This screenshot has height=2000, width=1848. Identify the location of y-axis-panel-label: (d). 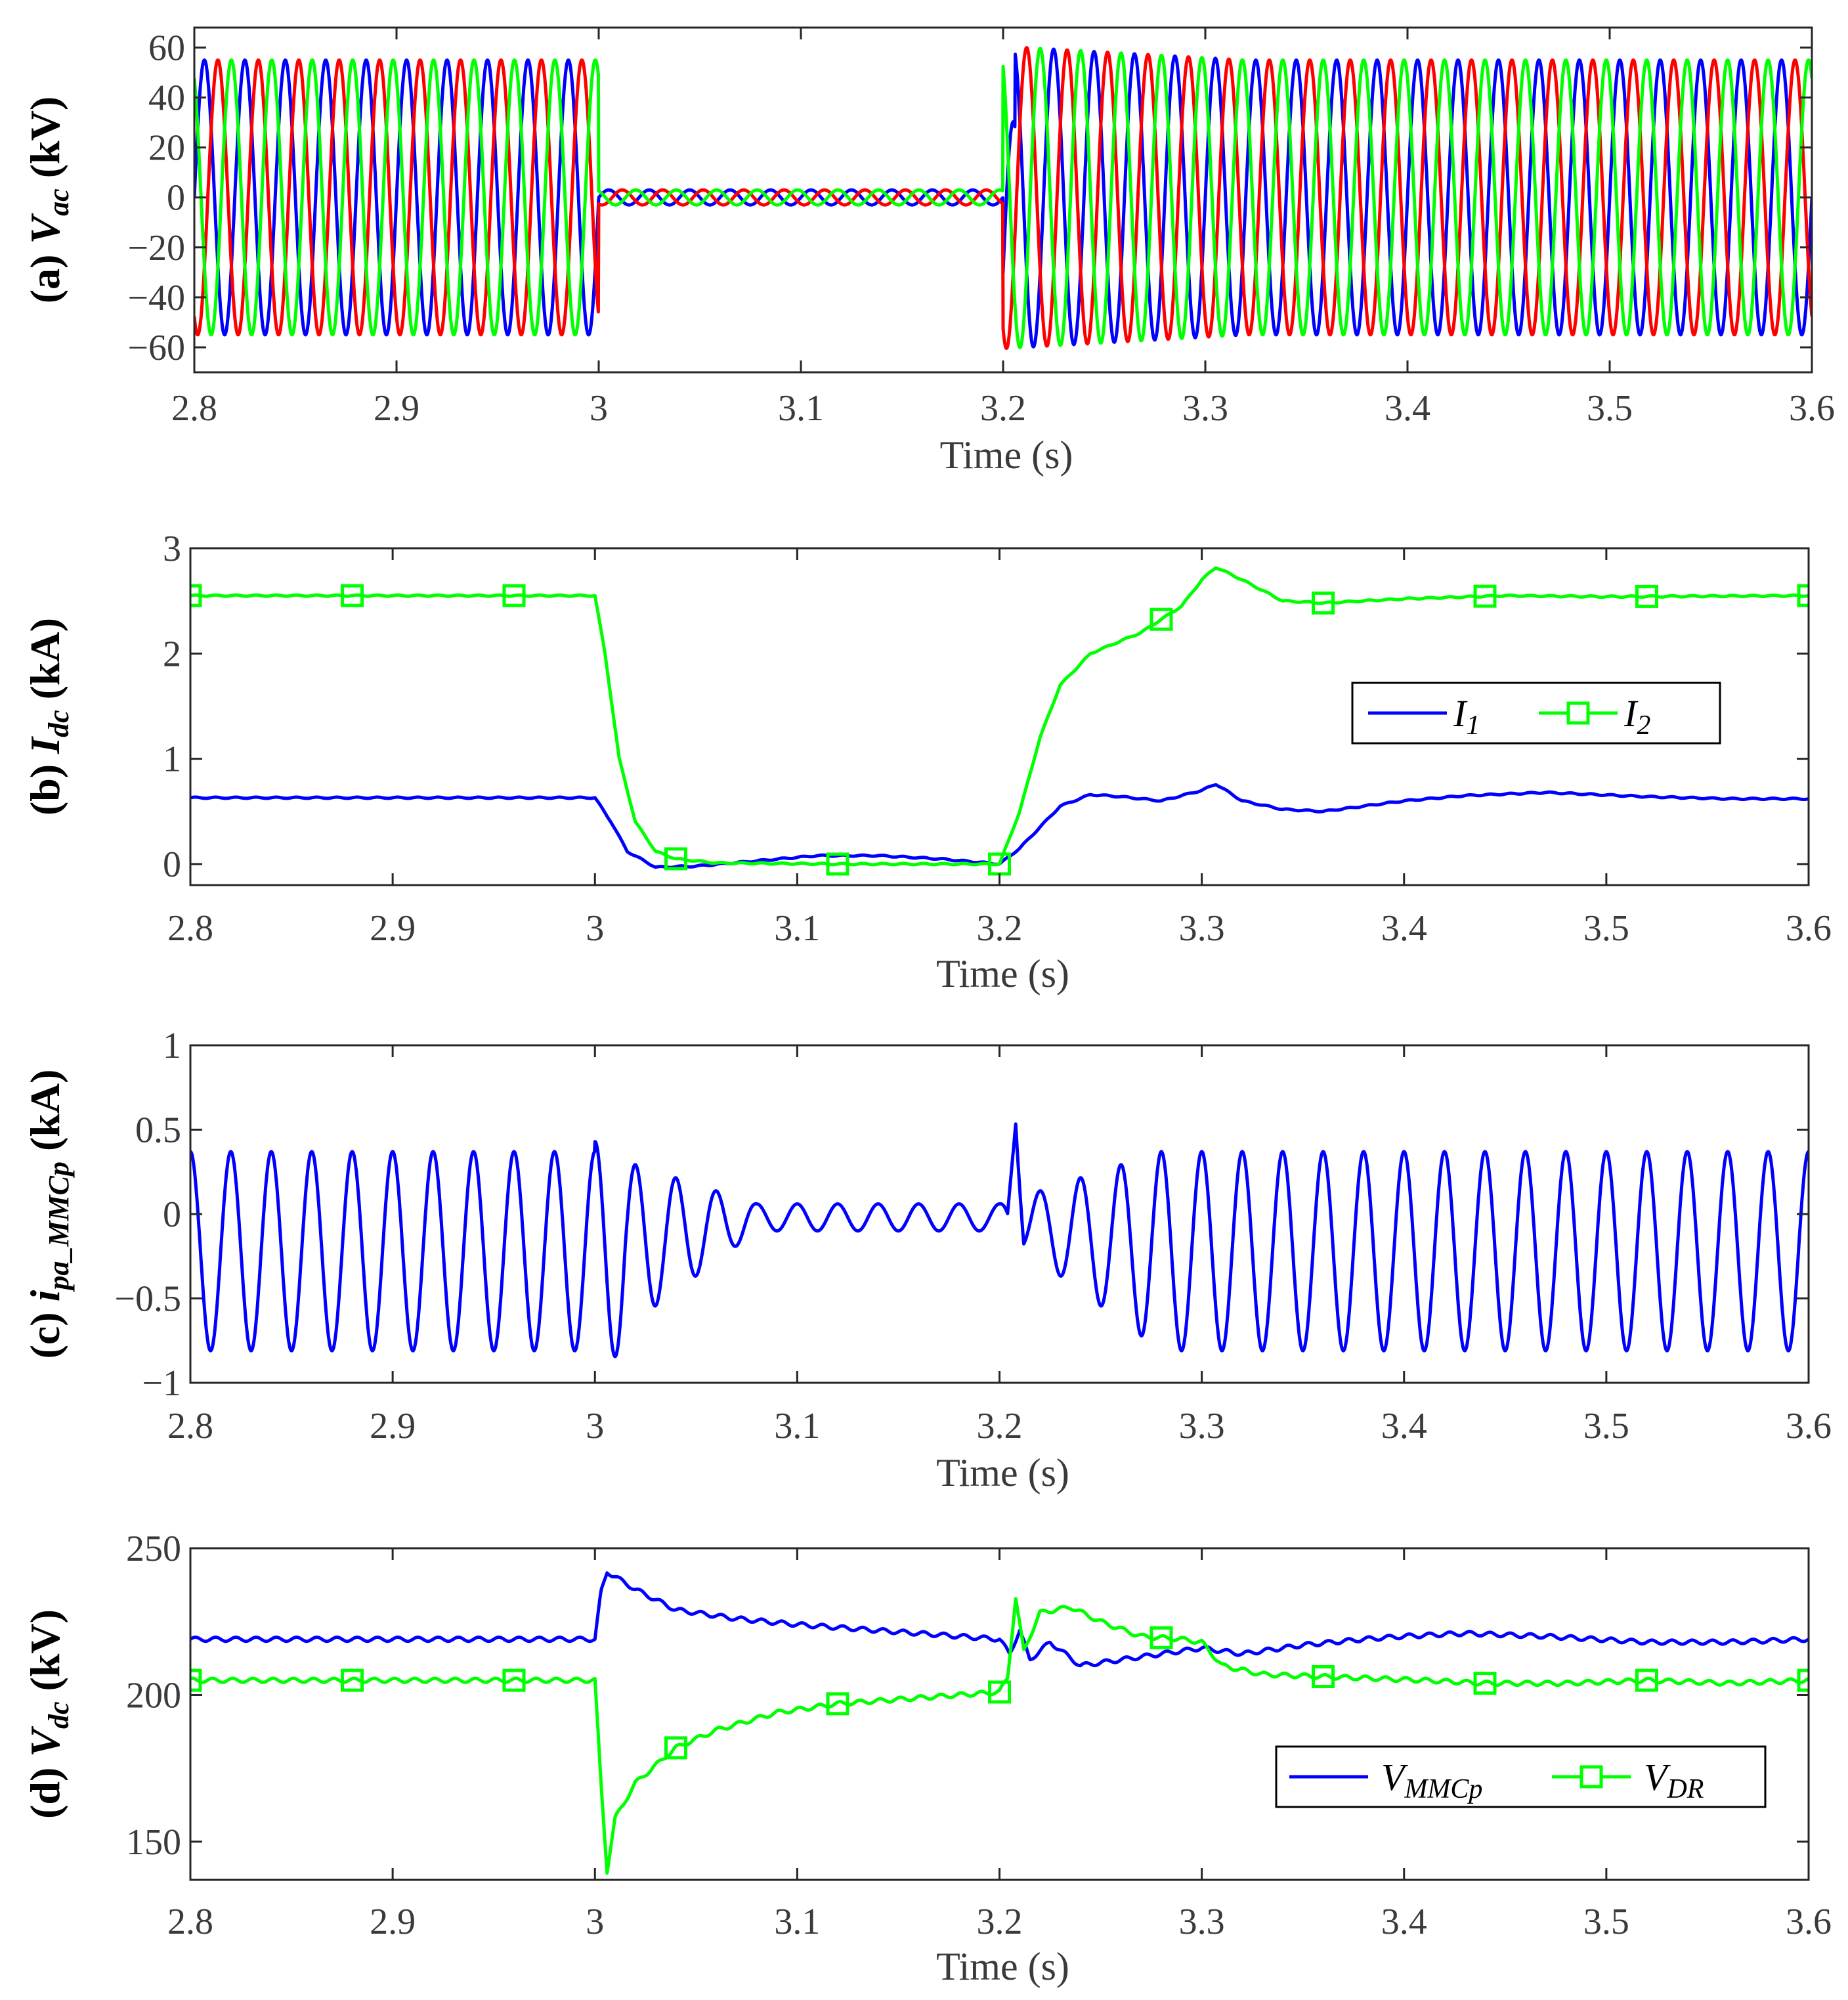
(45, 1788).